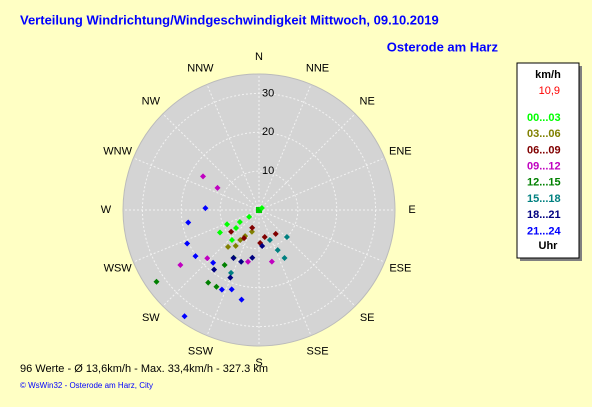 Image resolution: width=592 pixels, height=407 pixels. I want to click on grid-ring, so click(259, 210).